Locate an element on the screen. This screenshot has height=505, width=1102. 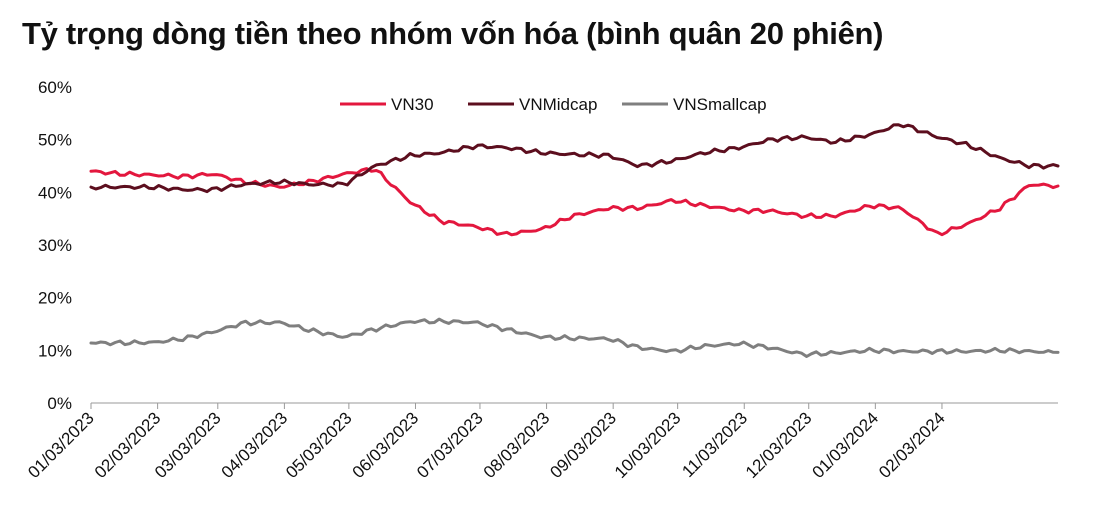
x-tick-label: 08/03/2023 is located at coordinates (517, 445).